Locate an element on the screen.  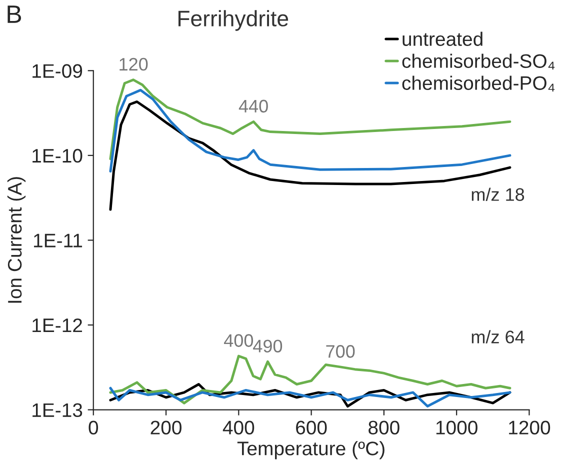
x-tick-label: 1200 is located at coordinates (529, 427).